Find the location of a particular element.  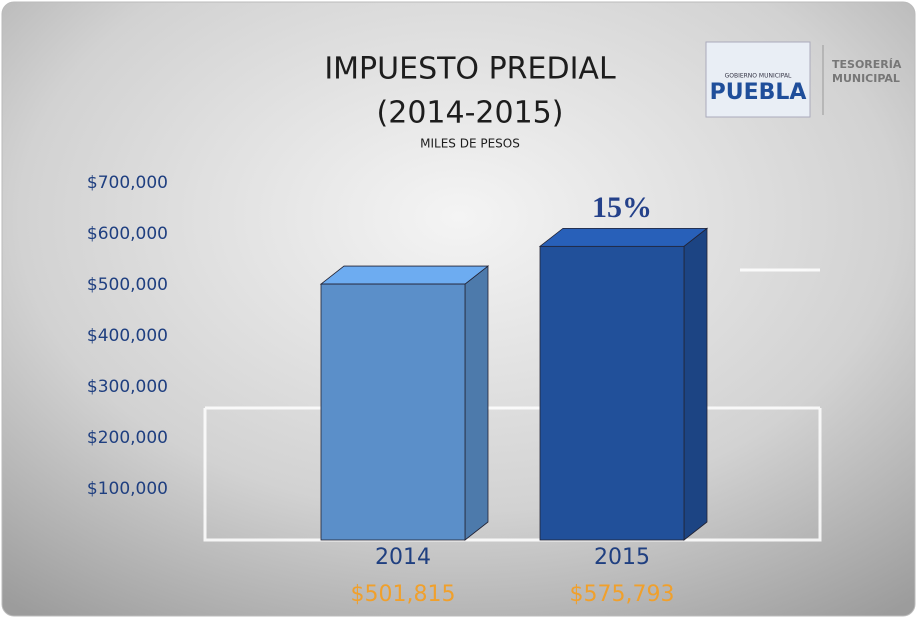

y-tick-label: $400,000 is located at coordinates (127, 336).